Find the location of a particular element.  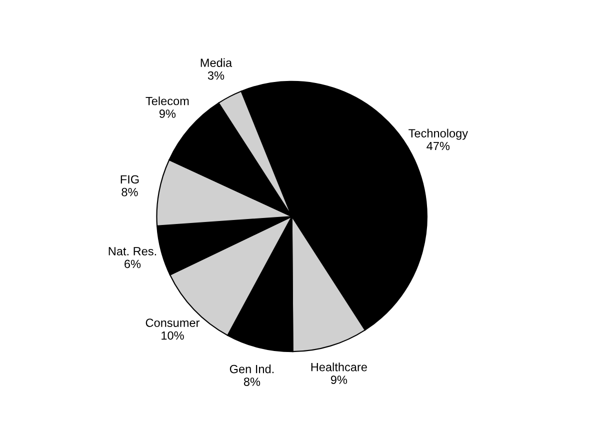

slice-label: Gen Ind. is located at coordinates (252, 369).